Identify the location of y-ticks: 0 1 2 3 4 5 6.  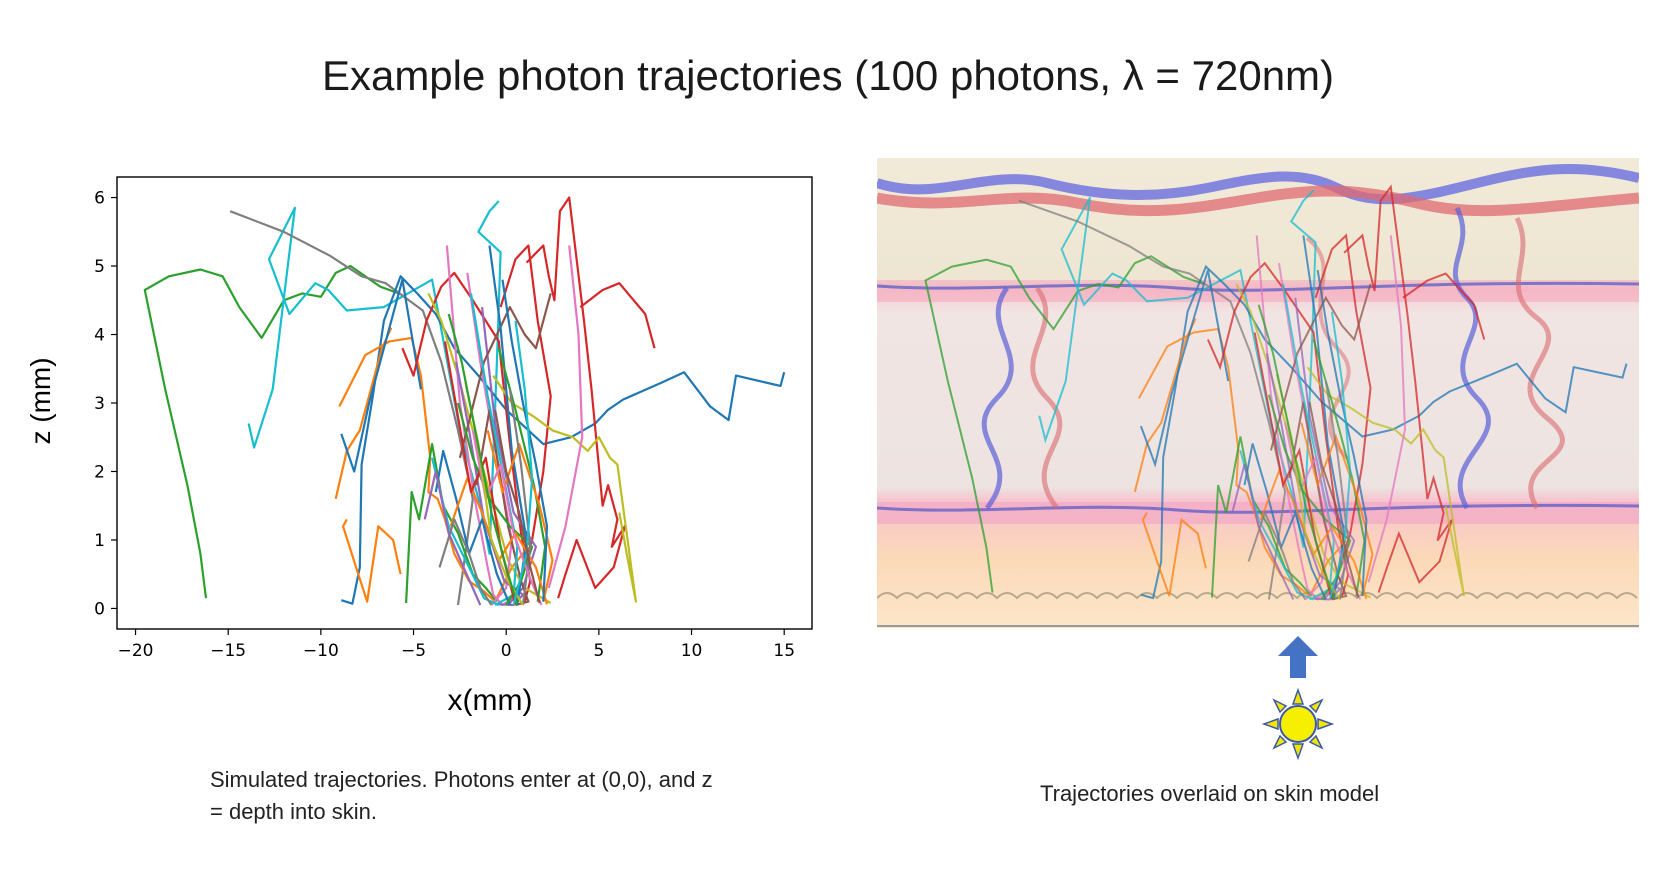
(105, 404).